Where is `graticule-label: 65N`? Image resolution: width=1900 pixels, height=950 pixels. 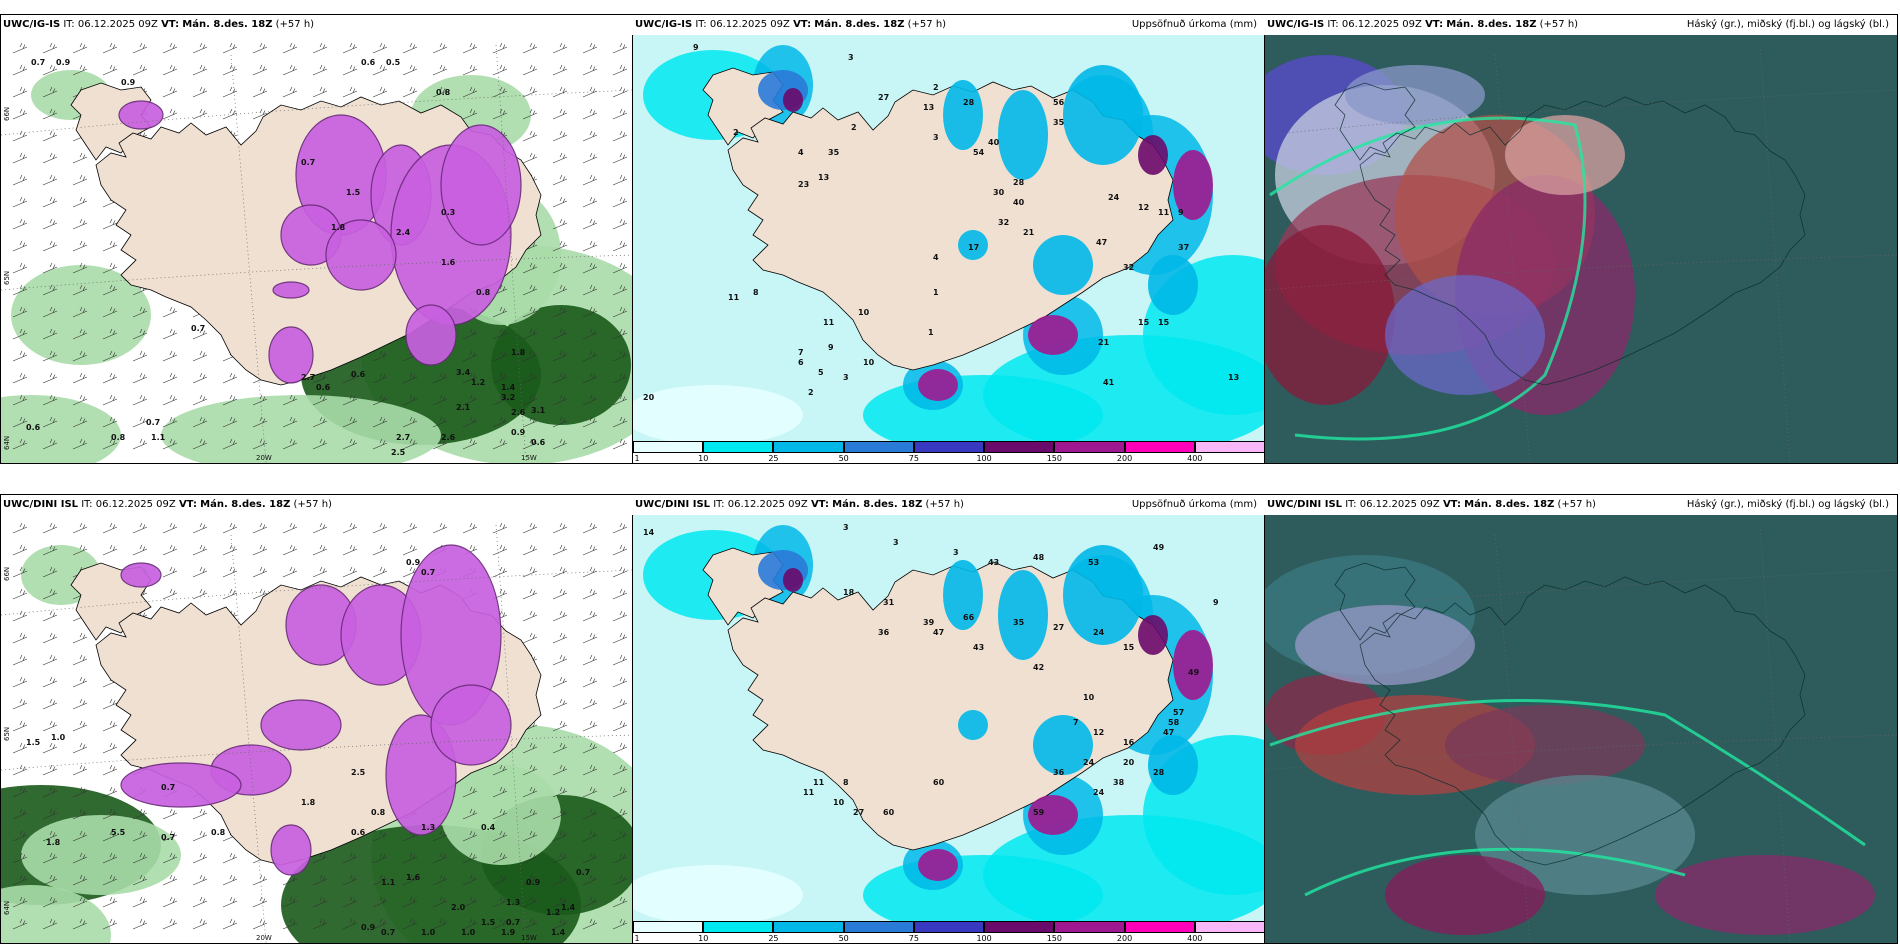
graticule-label: 65N is located at coordinates (7, 278).